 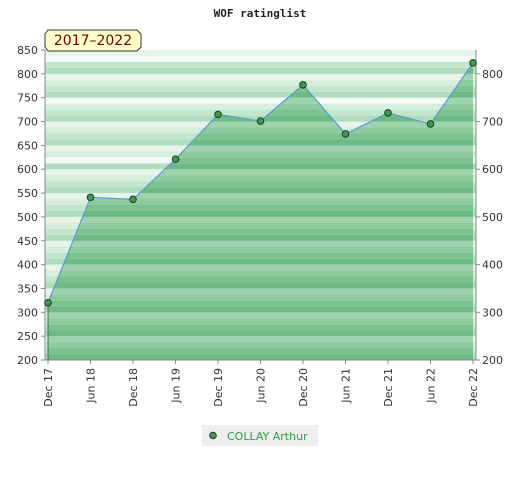 What do you see at coordinates (492, 122) in the screenshot?
I see `y-right-tick-label: 700` at bounding box center [492, 122].